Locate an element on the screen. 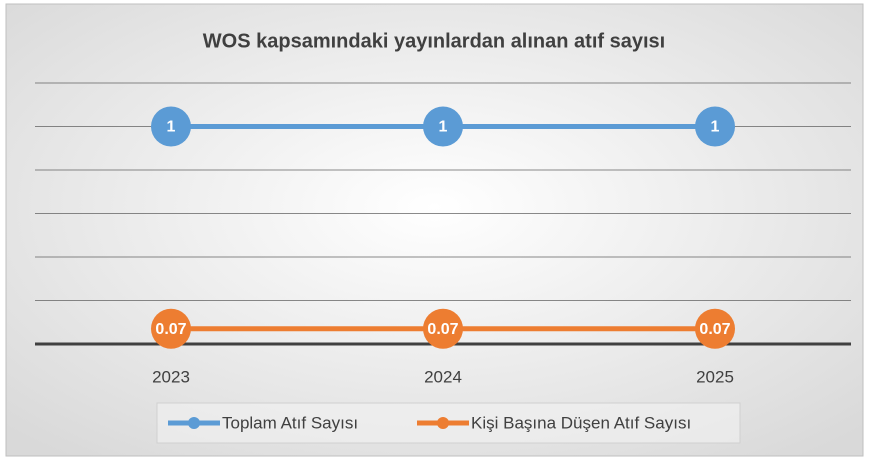 Image resolution: width=869 pixels, height=462 pixels. x-tick-label: 2024 is located at coordinates (443, 376).